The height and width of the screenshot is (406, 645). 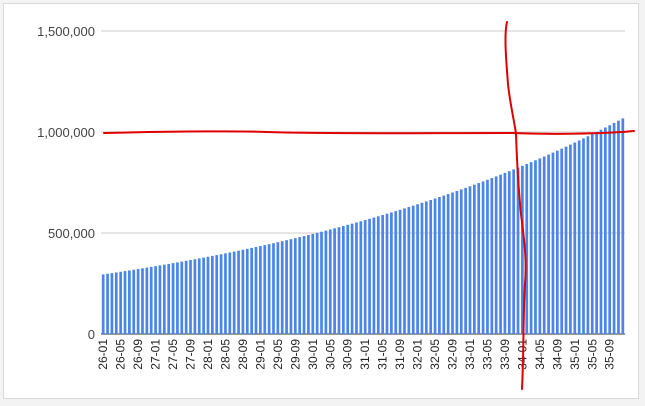 I want to click on x-tick-label: 34-05, so click(x=540, y=354).